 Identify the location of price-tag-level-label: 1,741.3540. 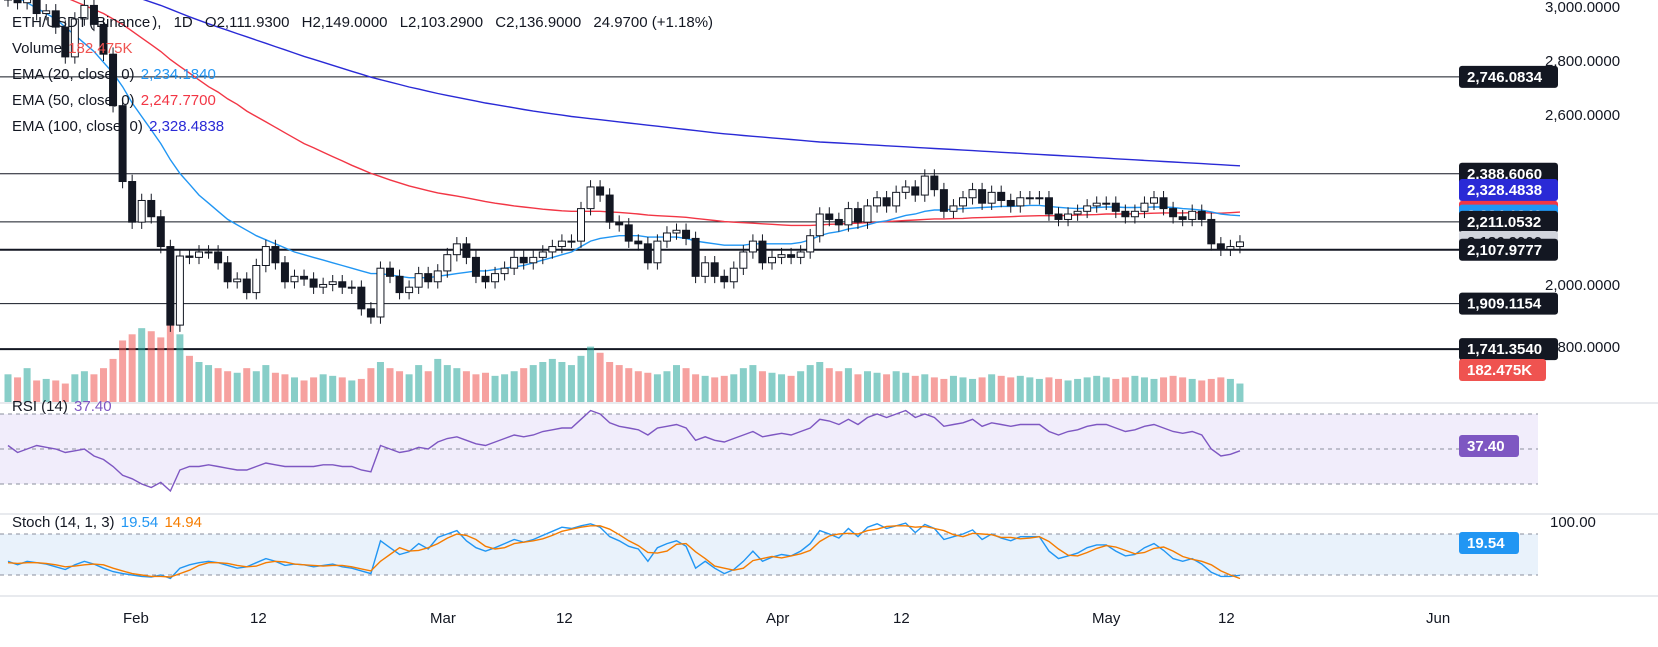
(1504, 349).